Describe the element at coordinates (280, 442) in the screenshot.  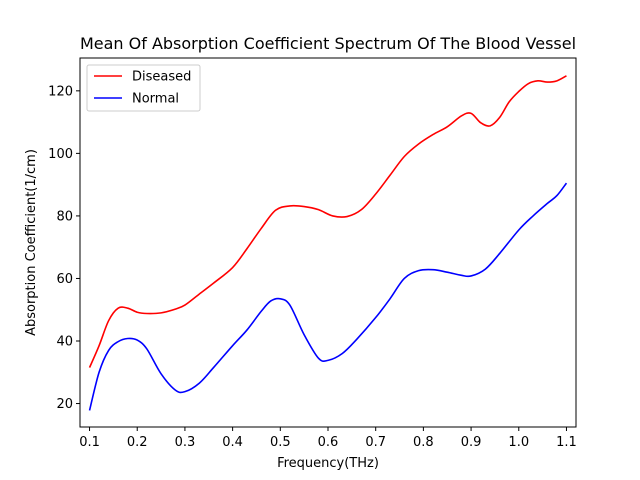
I see `x-tick-label: 0.5` at that location.